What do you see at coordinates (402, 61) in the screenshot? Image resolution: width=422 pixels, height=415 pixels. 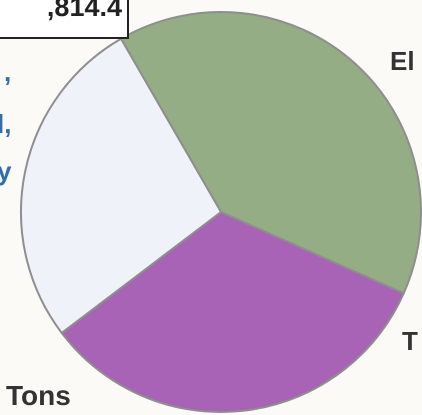 I see `slice-label-el: El` at bounding box center [402, 61].